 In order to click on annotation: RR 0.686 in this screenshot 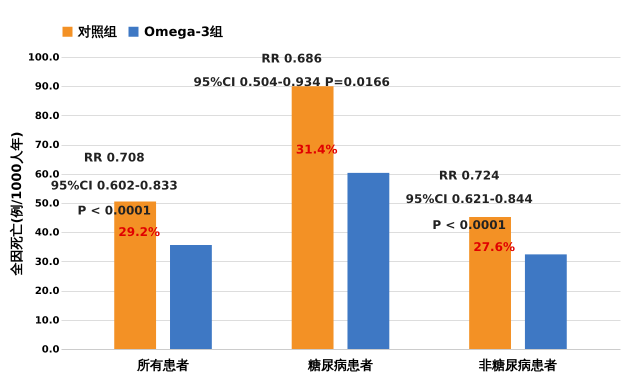, I will do `click(291, 58)`.